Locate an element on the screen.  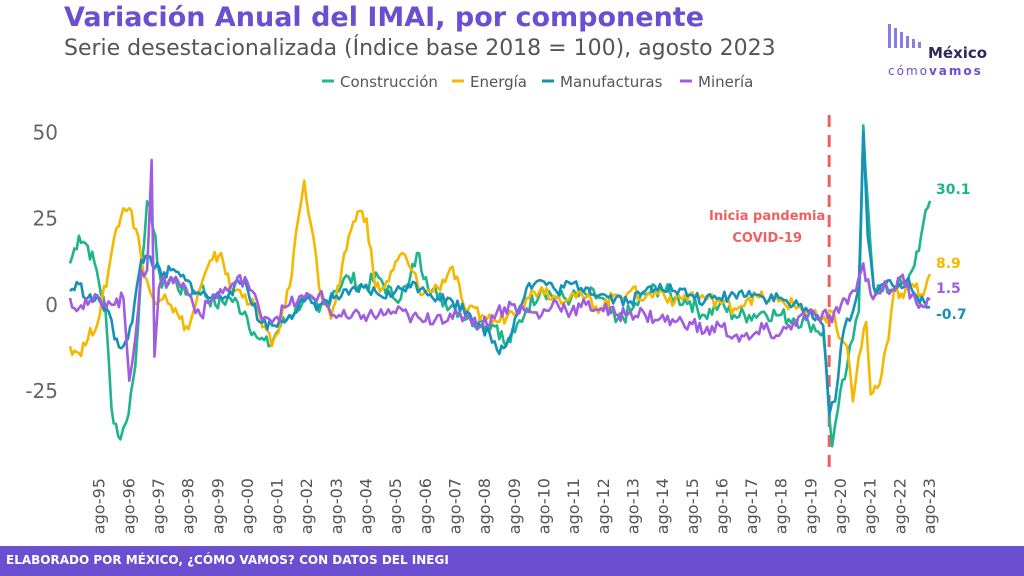
x-tick-label: ago-22 is located at coordinates (899, 506).